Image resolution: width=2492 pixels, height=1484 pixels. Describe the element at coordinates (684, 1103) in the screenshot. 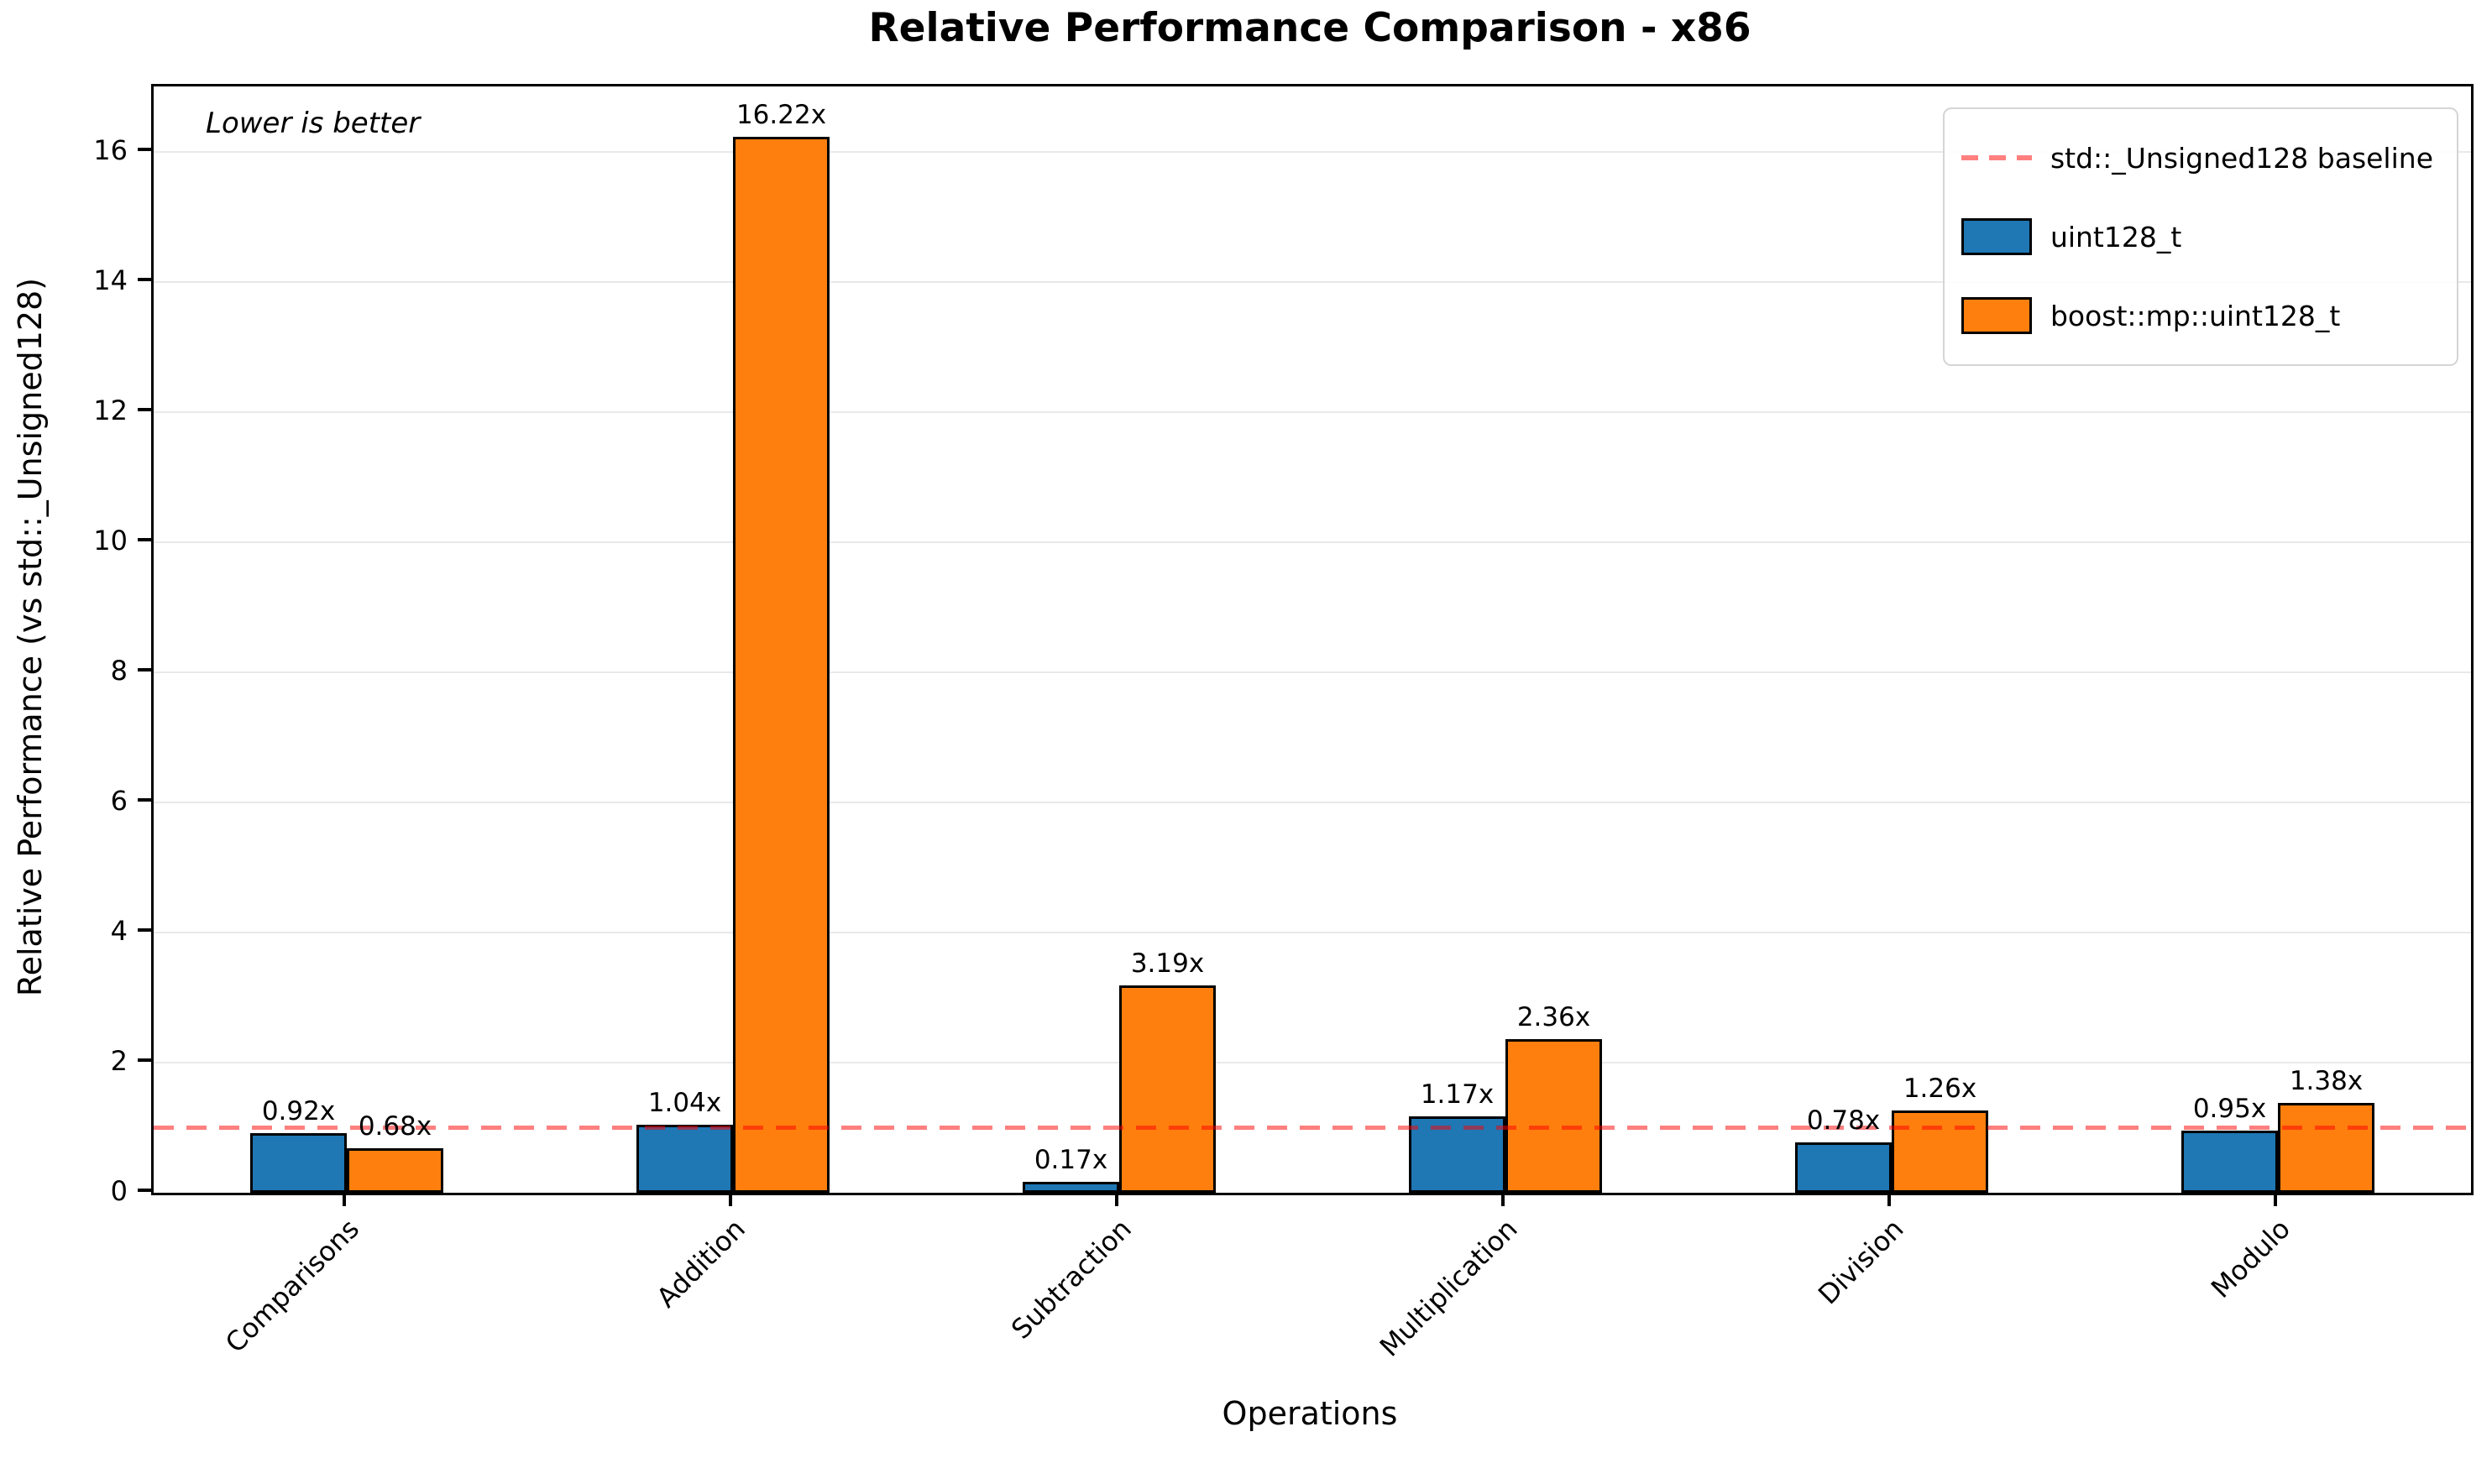

I see `bar-value-label: 1.04x` at that location.